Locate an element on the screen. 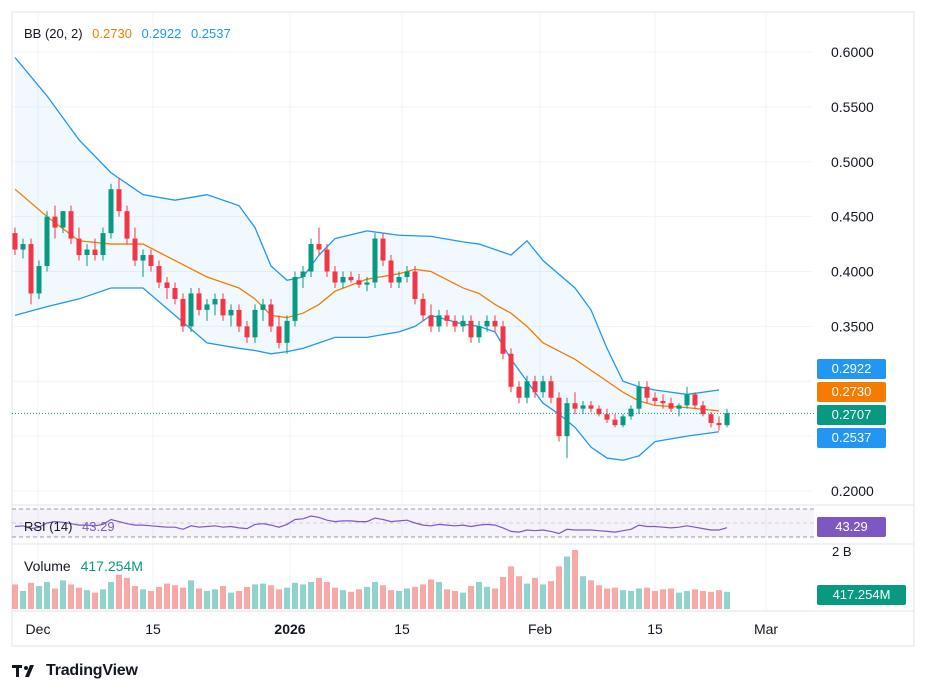 This screenshot has height=693, width=927. volume-pane is located at coordinates (371, 579).